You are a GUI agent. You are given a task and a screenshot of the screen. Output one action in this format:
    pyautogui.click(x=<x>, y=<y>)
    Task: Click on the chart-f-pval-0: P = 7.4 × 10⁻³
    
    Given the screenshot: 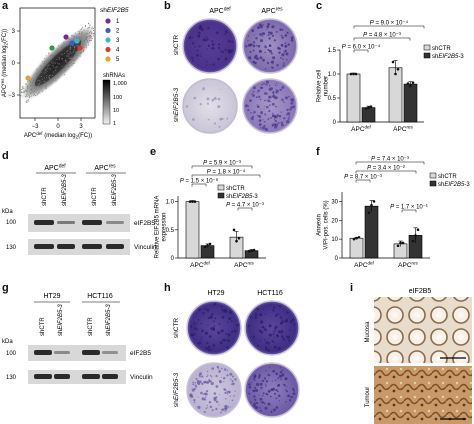 What is the action you would take?
    pyautogui.click(x=390, y=160)
    